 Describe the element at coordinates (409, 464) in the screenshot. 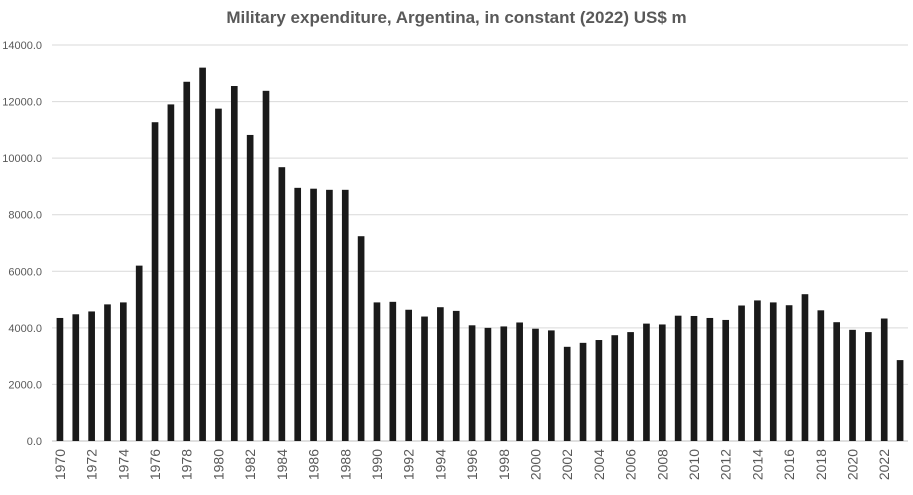

I see `x-tick-label: 1992` at that location.